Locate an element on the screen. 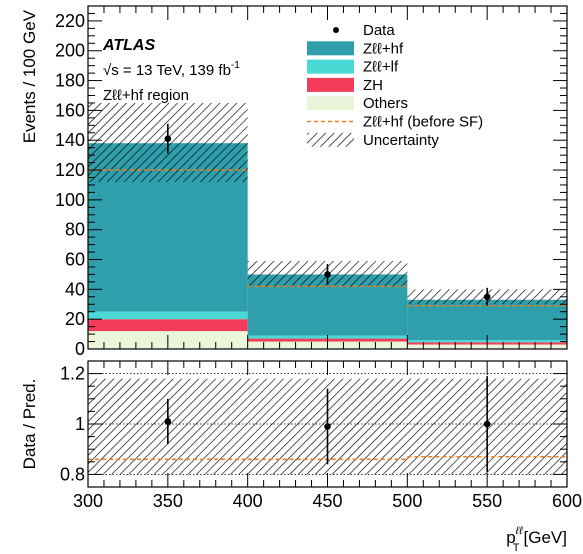 The width and height of the screenshot is (583, 554). x-tick-label: 600 is located at coordinates (567, 501).